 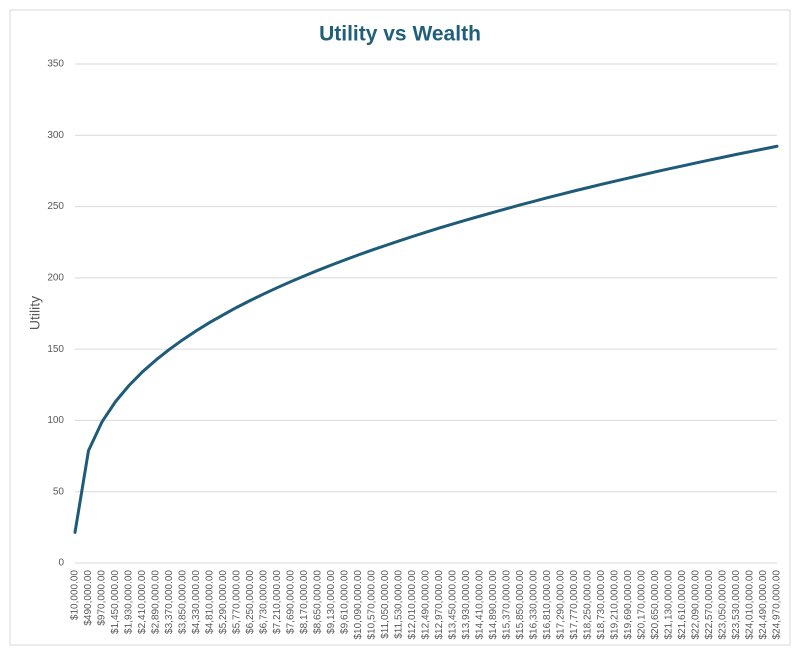 What do you see at coordinates (55, 135) in the screenshot?
I see `y-tick-label: 300` at bounding box center [55, 135].